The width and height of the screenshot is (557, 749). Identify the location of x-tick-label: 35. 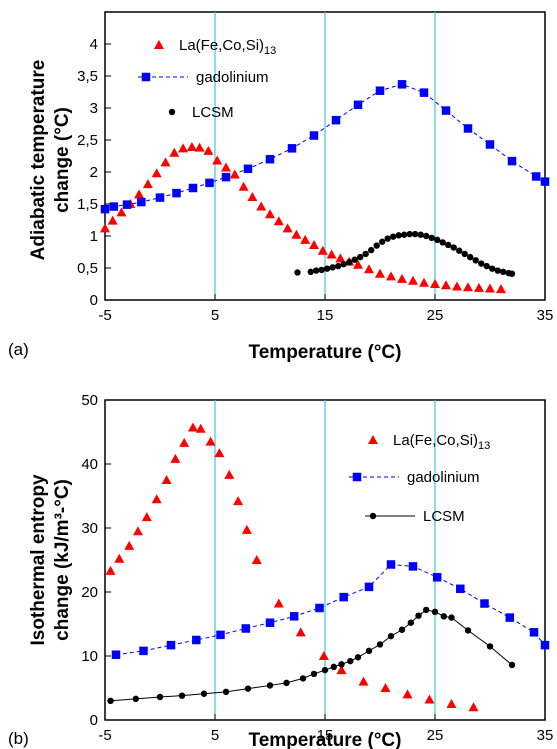
(545, 315).